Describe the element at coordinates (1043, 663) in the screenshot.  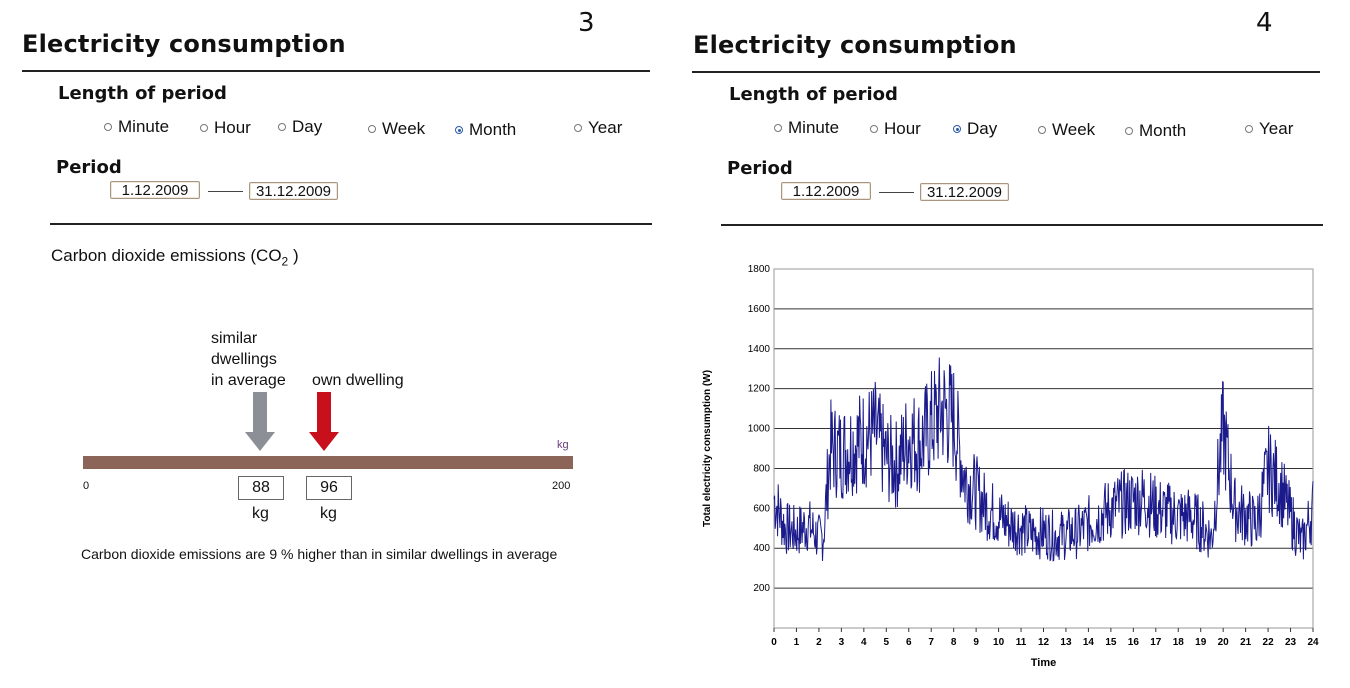
I see `x-axis-label: Time` at that location.